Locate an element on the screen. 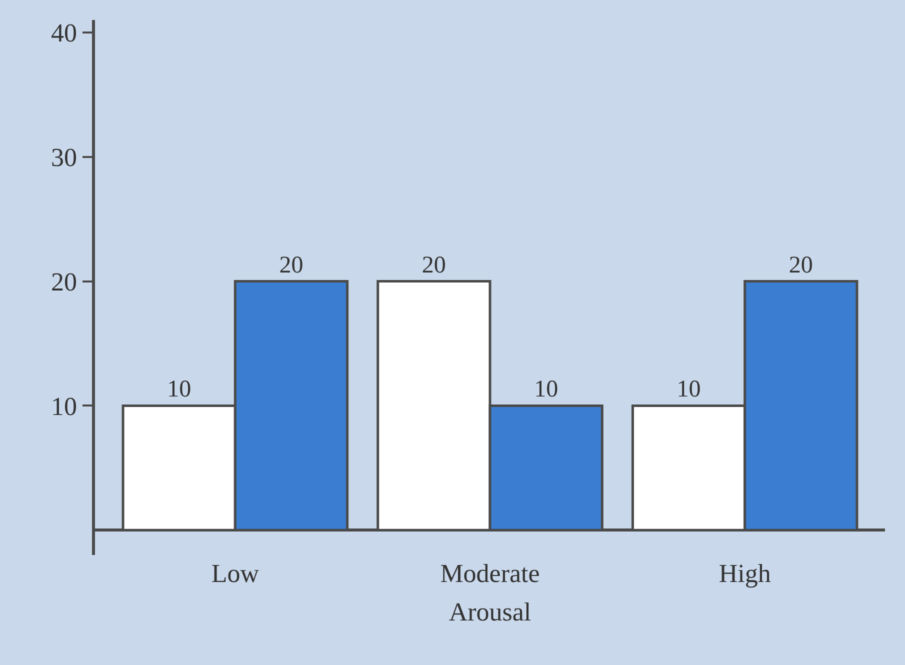  x-axis-title: Arousal is located at coordinates (490, 612).